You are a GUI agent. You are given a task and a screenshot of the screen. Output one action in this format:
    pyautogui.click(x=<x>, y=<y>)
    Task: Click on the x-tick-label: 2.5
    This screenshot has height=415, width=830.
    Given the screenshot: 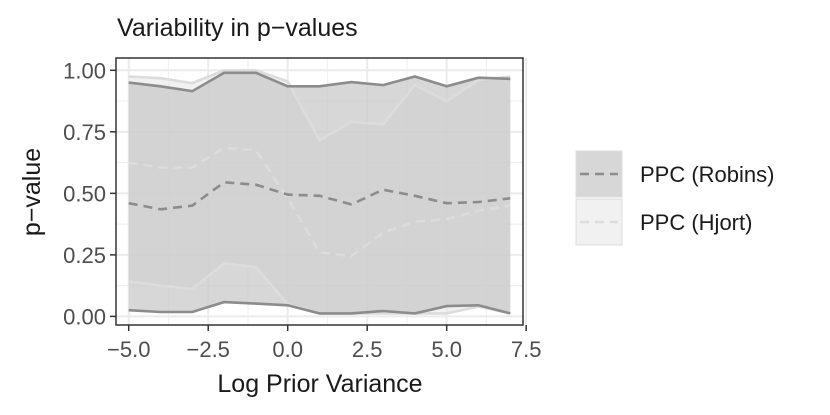 What is the action you would take?
    pyautogui.click(x=367, y=349)
    